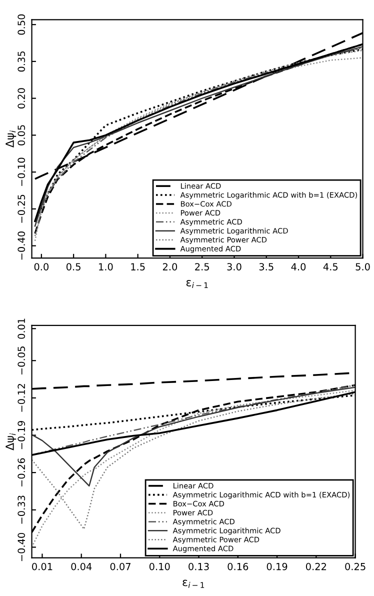  What do you see at coordinates (22, 61) in the screenshot?
I see `y-tick-label: 0.35` at bounding box center [22, 61].